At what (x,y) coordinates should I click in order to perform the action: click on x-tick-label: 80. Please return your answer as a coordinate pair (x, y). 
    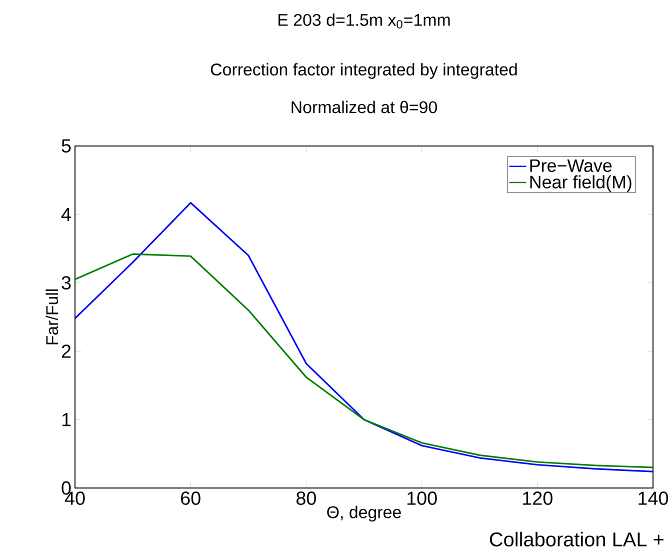
    Looking at the image, I should click on (306, 498).